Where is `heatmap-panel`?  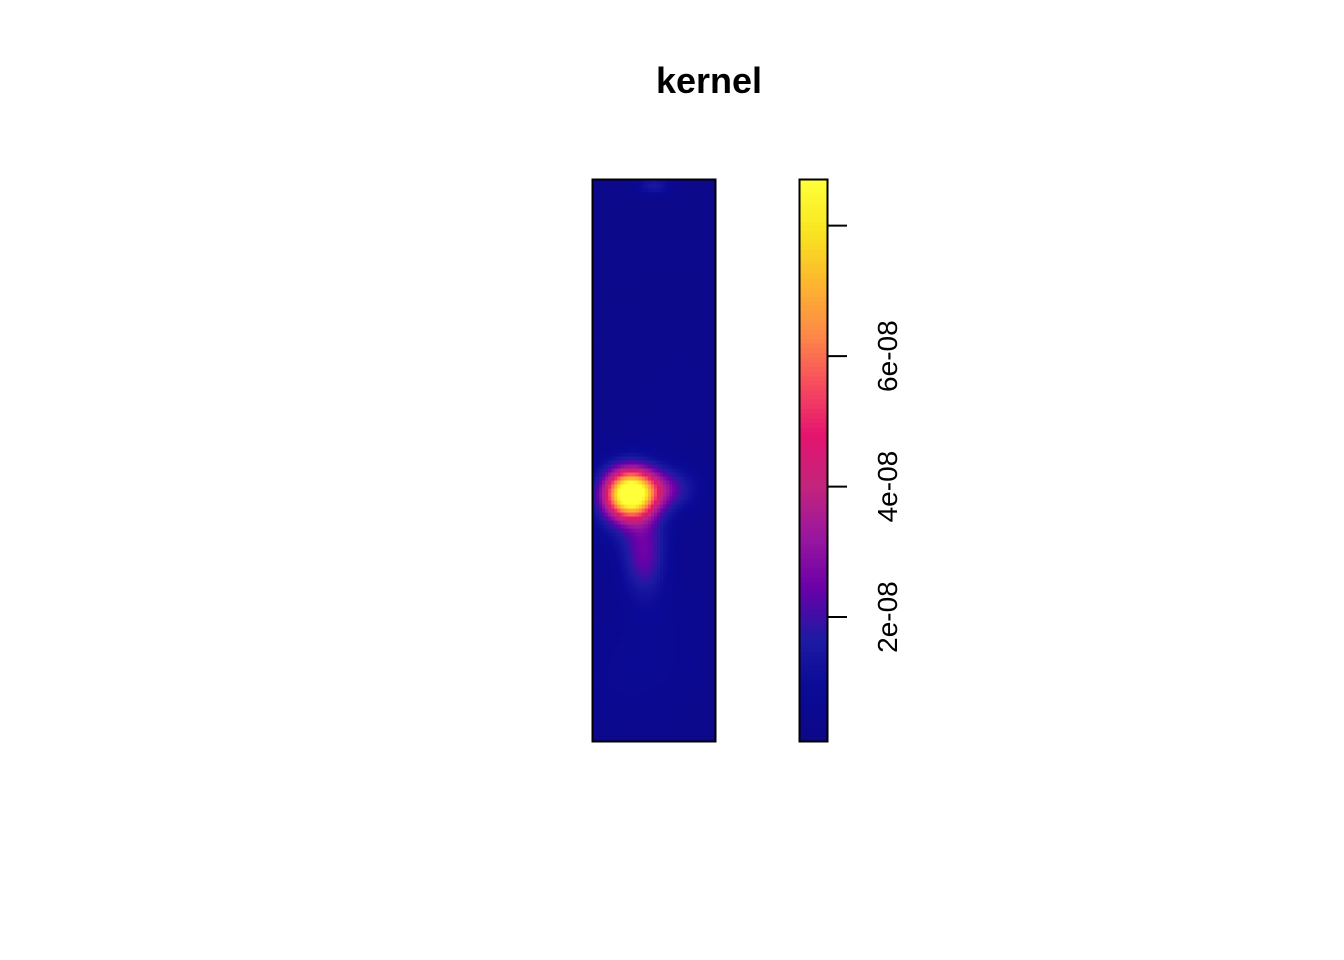 heatmap-panel is located at coordinates (654, 460).